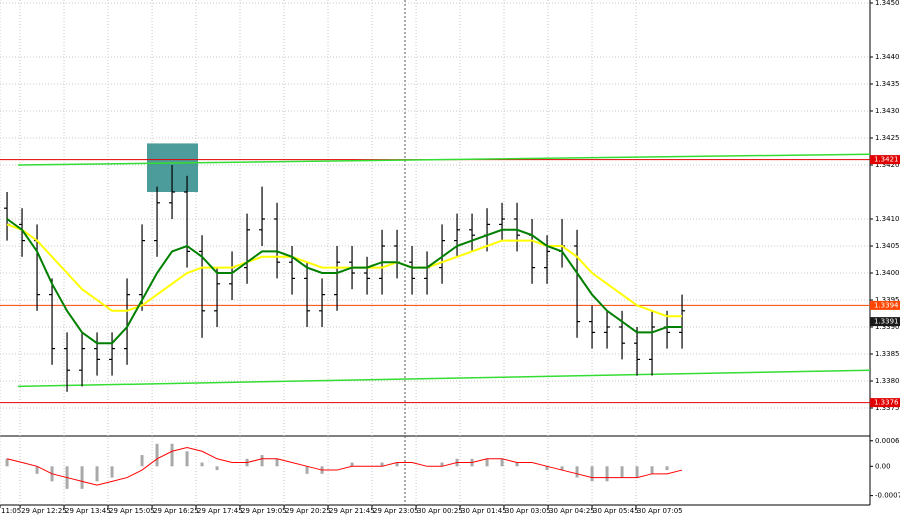 The image size is (900, 517). Describe the element at coordinates (44, 511) in the screenshot. I see `x-tick-label: 29 Apr 12:25` at that location.